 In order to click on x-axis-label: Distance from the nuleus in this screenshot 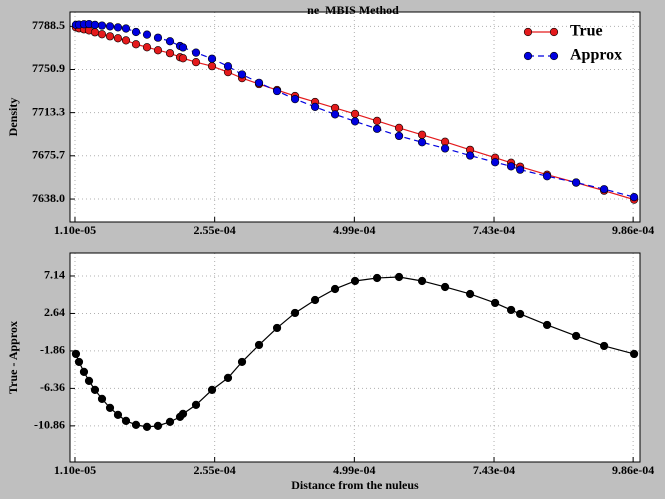, I will do `click(355, 485)`.